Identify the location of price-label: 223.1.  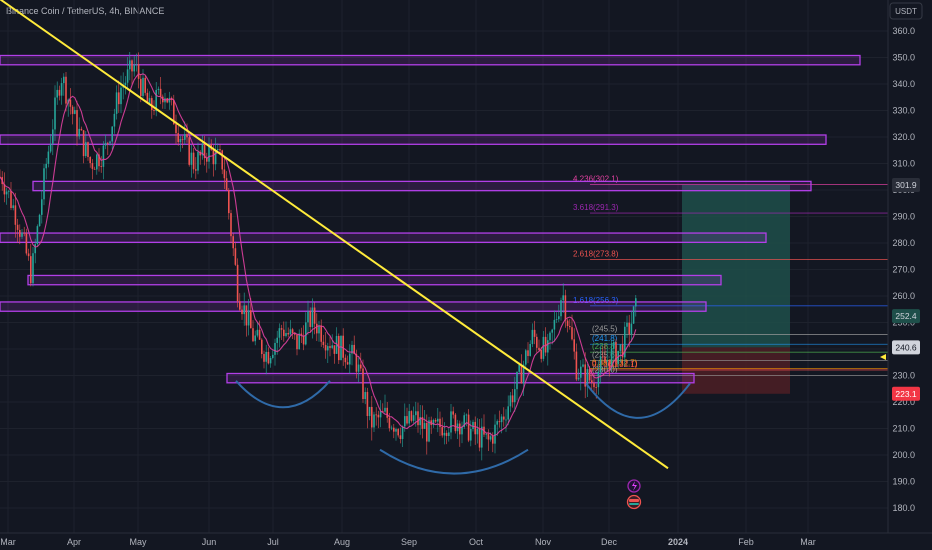
(906, 394).